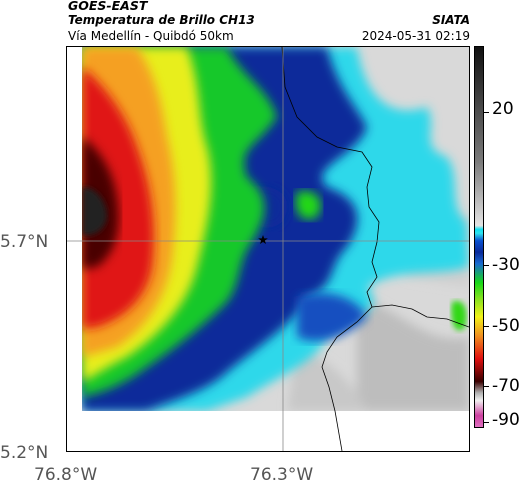 This screenshot has height=491, width=526. What do you see at coordinates (506, 326) in the screenshot?
I see `colorbar-label-minus50: -50` at bounding box center [506, 326].